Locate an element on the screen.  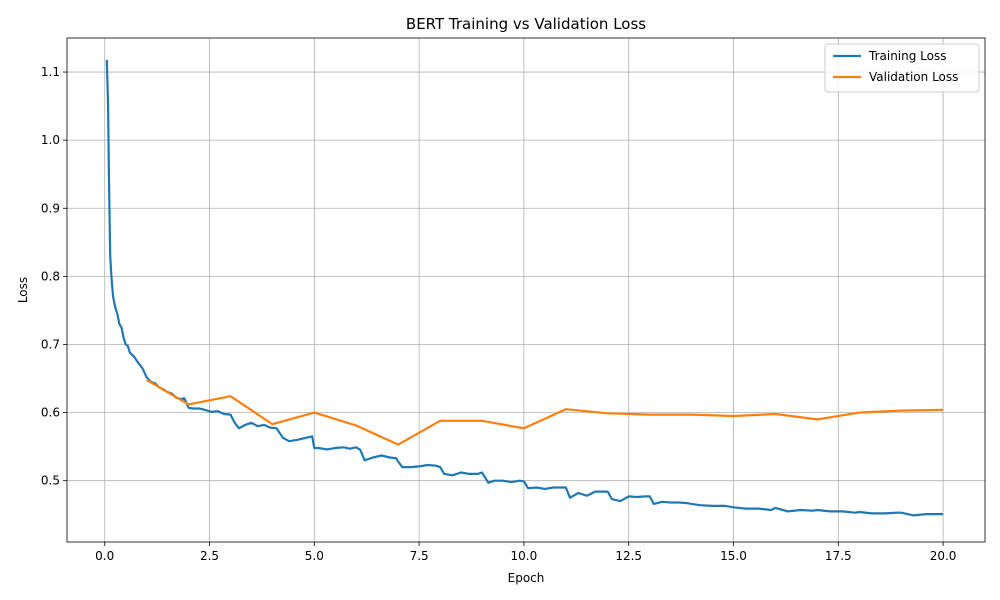
legend-label-validation-loss: Validation Loss is located at coordinates (913, 77).